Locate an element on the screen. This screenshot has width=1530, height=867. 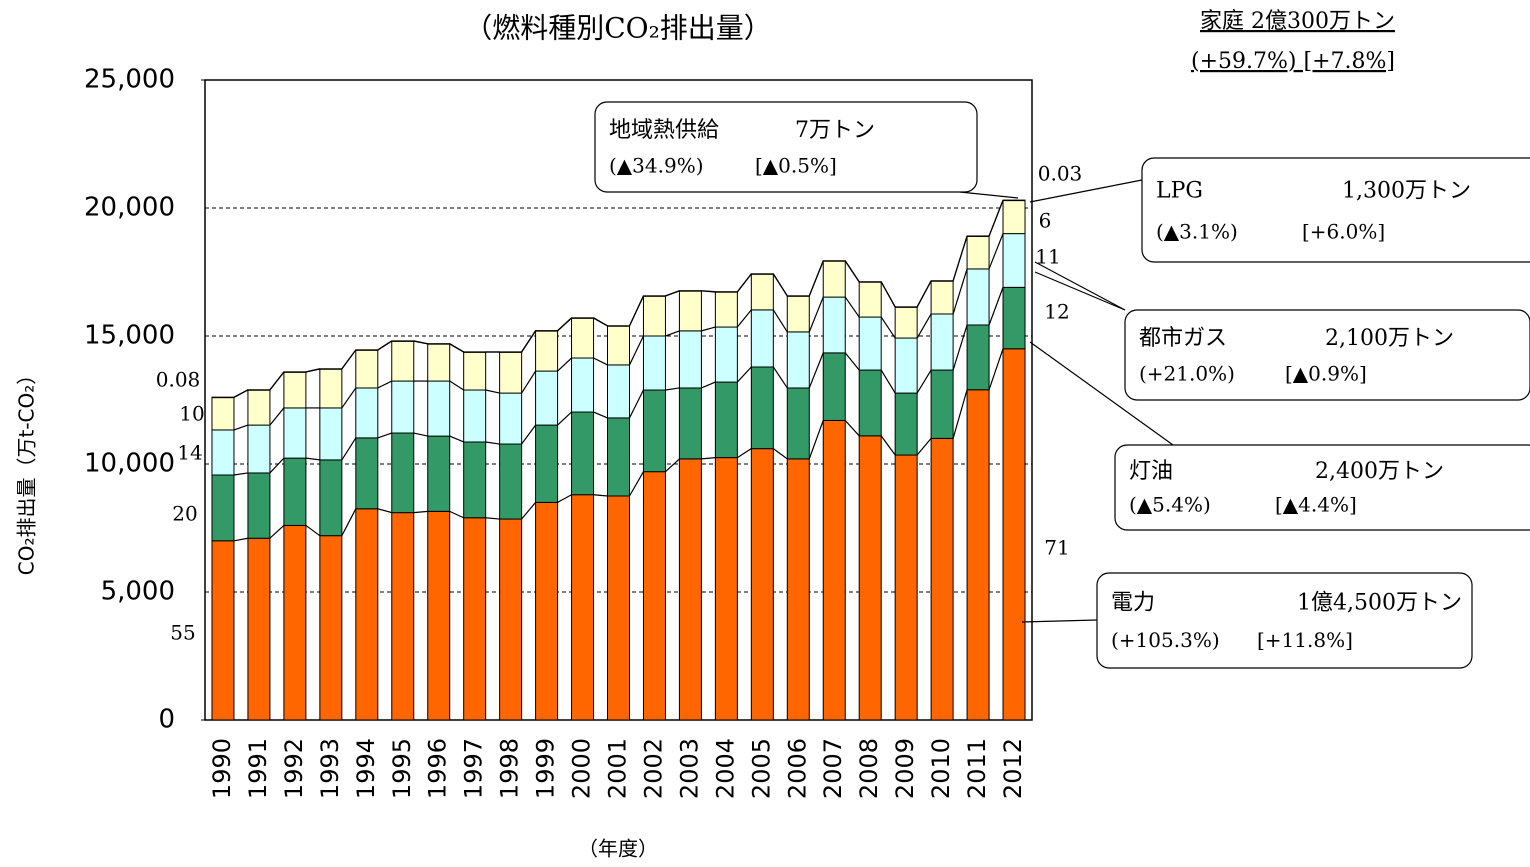
callout-change: [▲0.5%] is located at coordinates (796, 165).